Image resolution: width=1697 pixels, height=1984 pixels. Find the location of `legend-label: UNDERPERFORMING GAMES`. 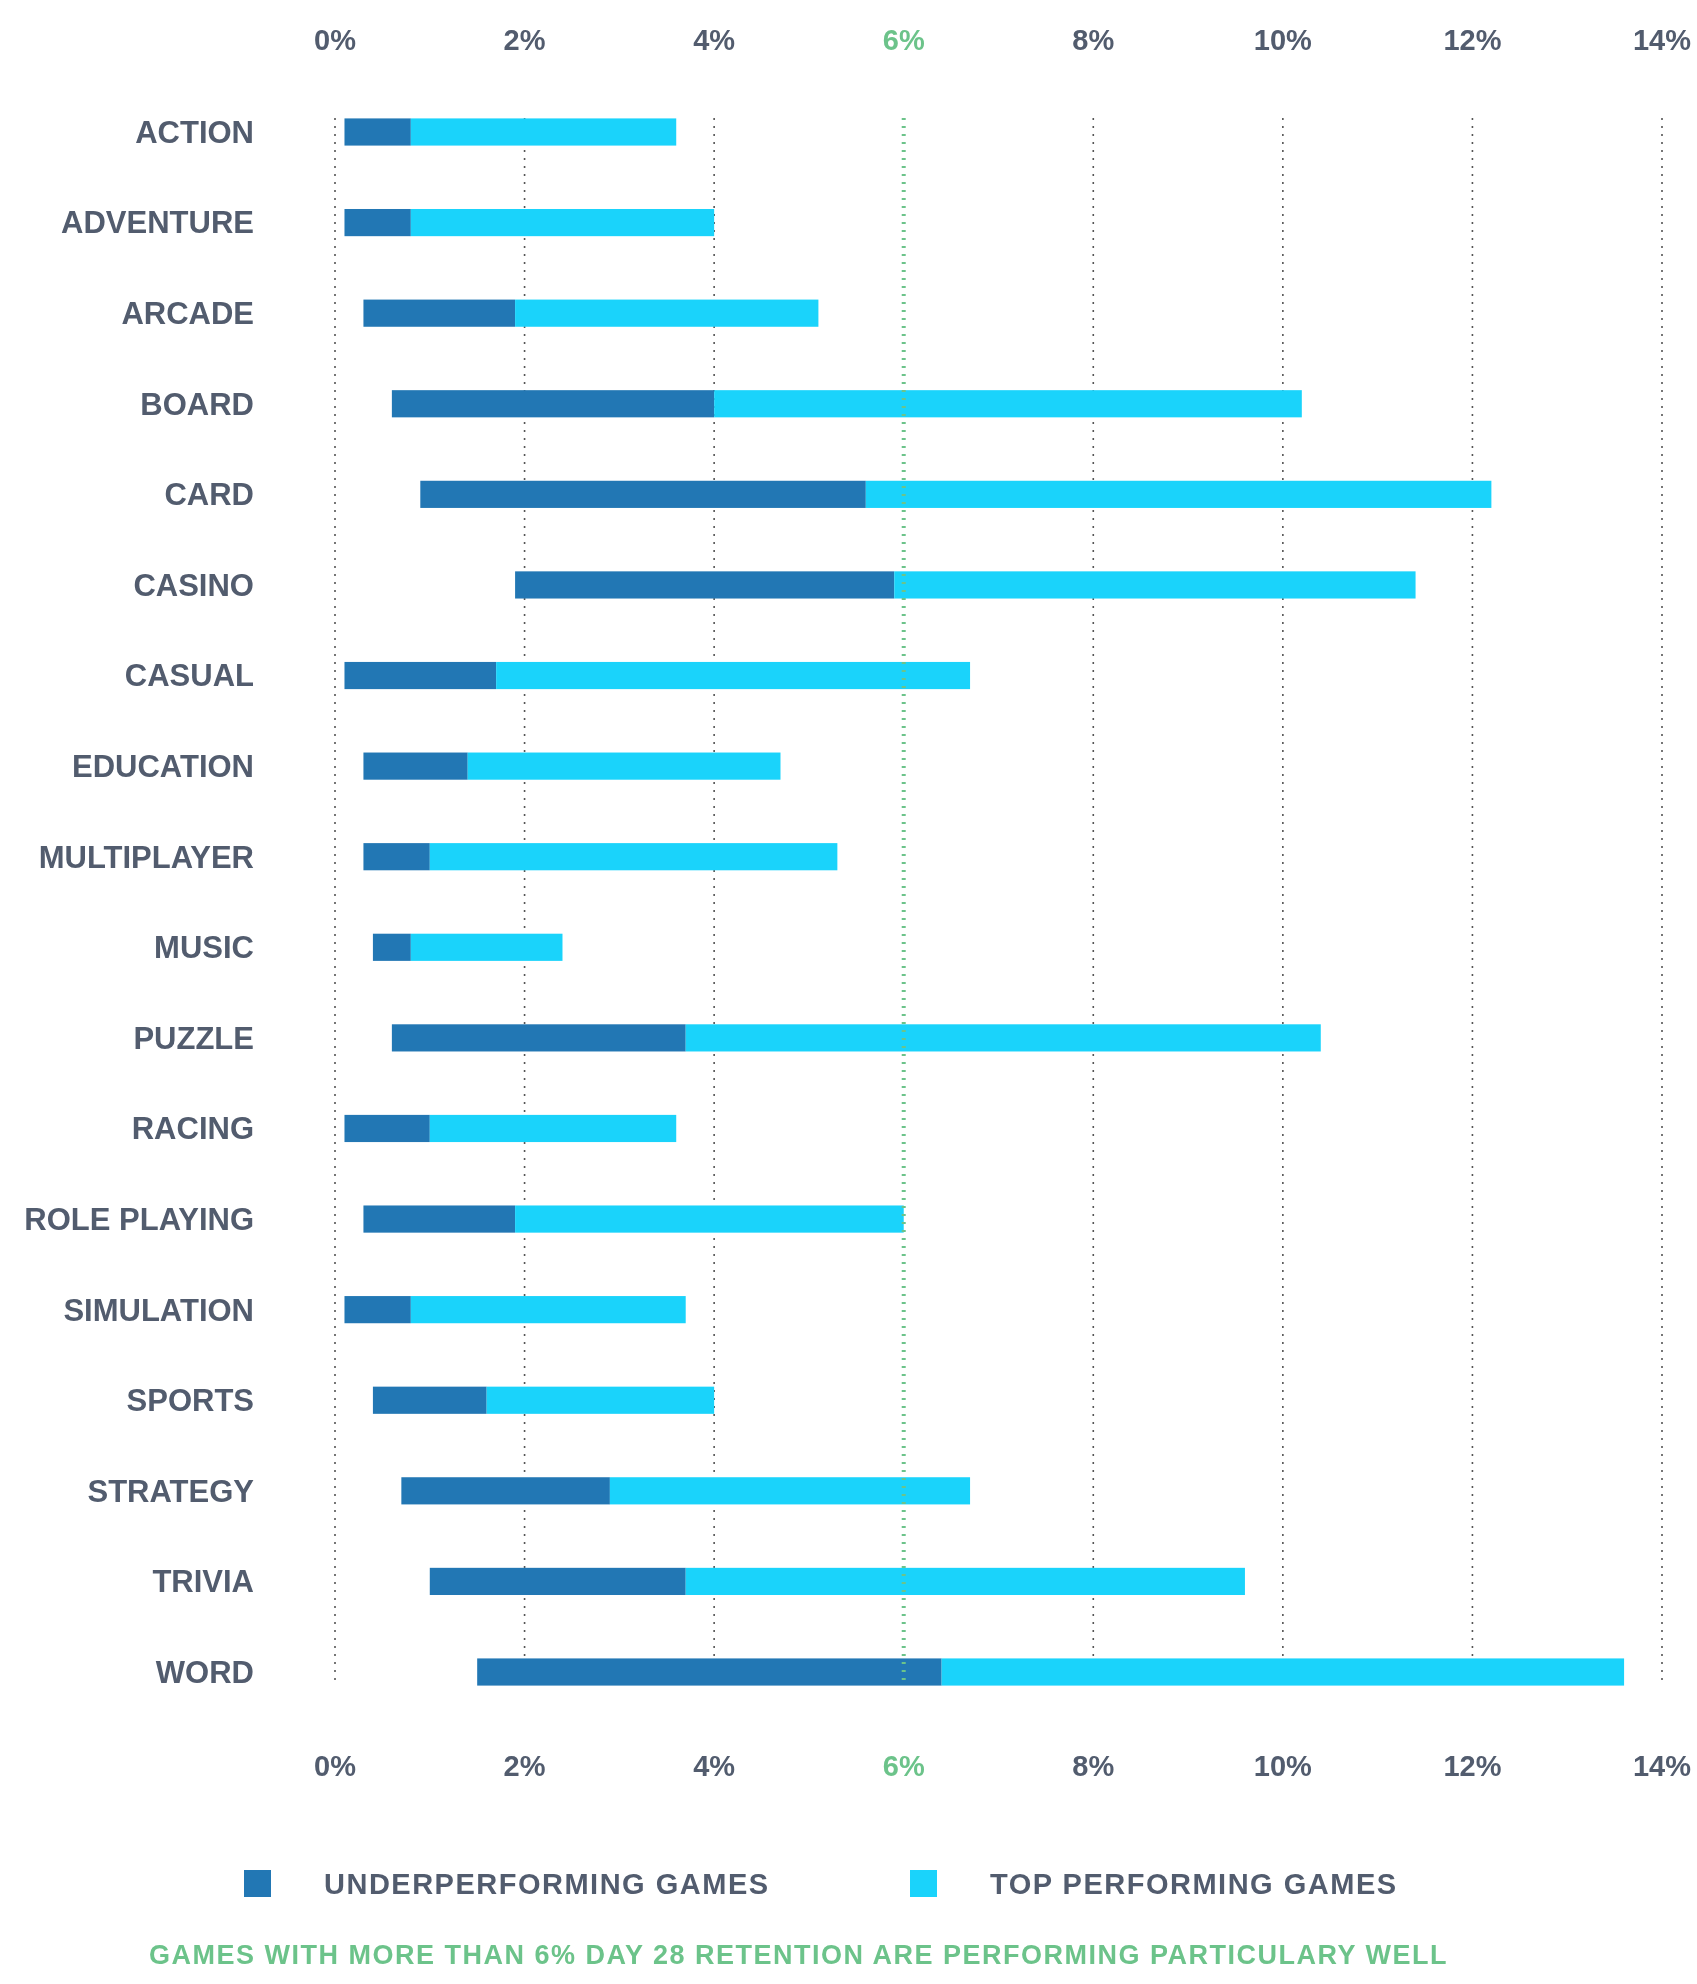

legend-label: UNDERPERFORMING GAMES is located at coordinates (547, 1884).